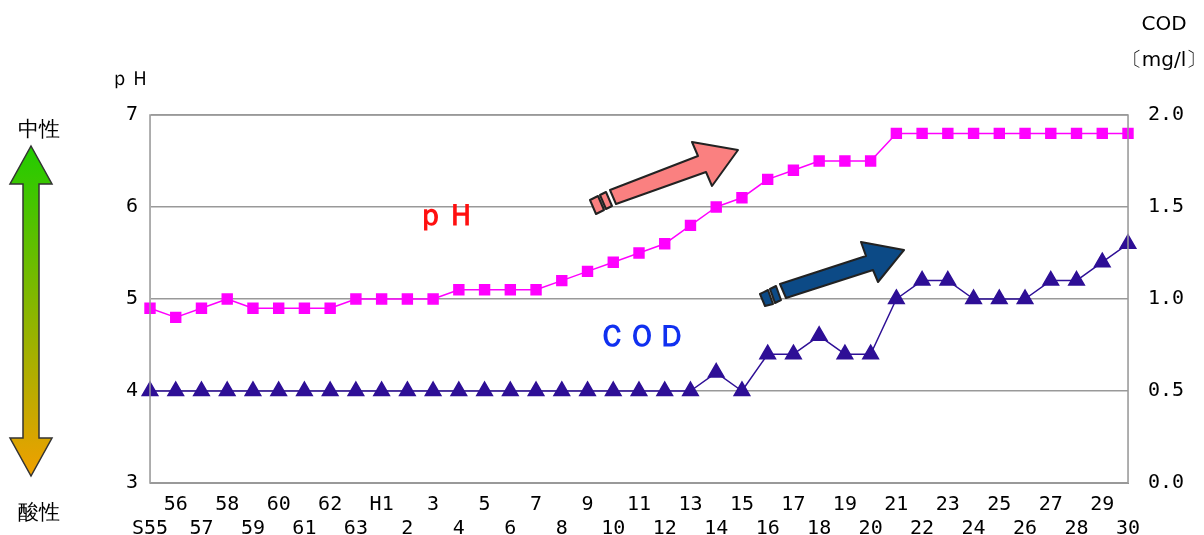  I want to click on y-tick-label: 6, so click(131, 205).